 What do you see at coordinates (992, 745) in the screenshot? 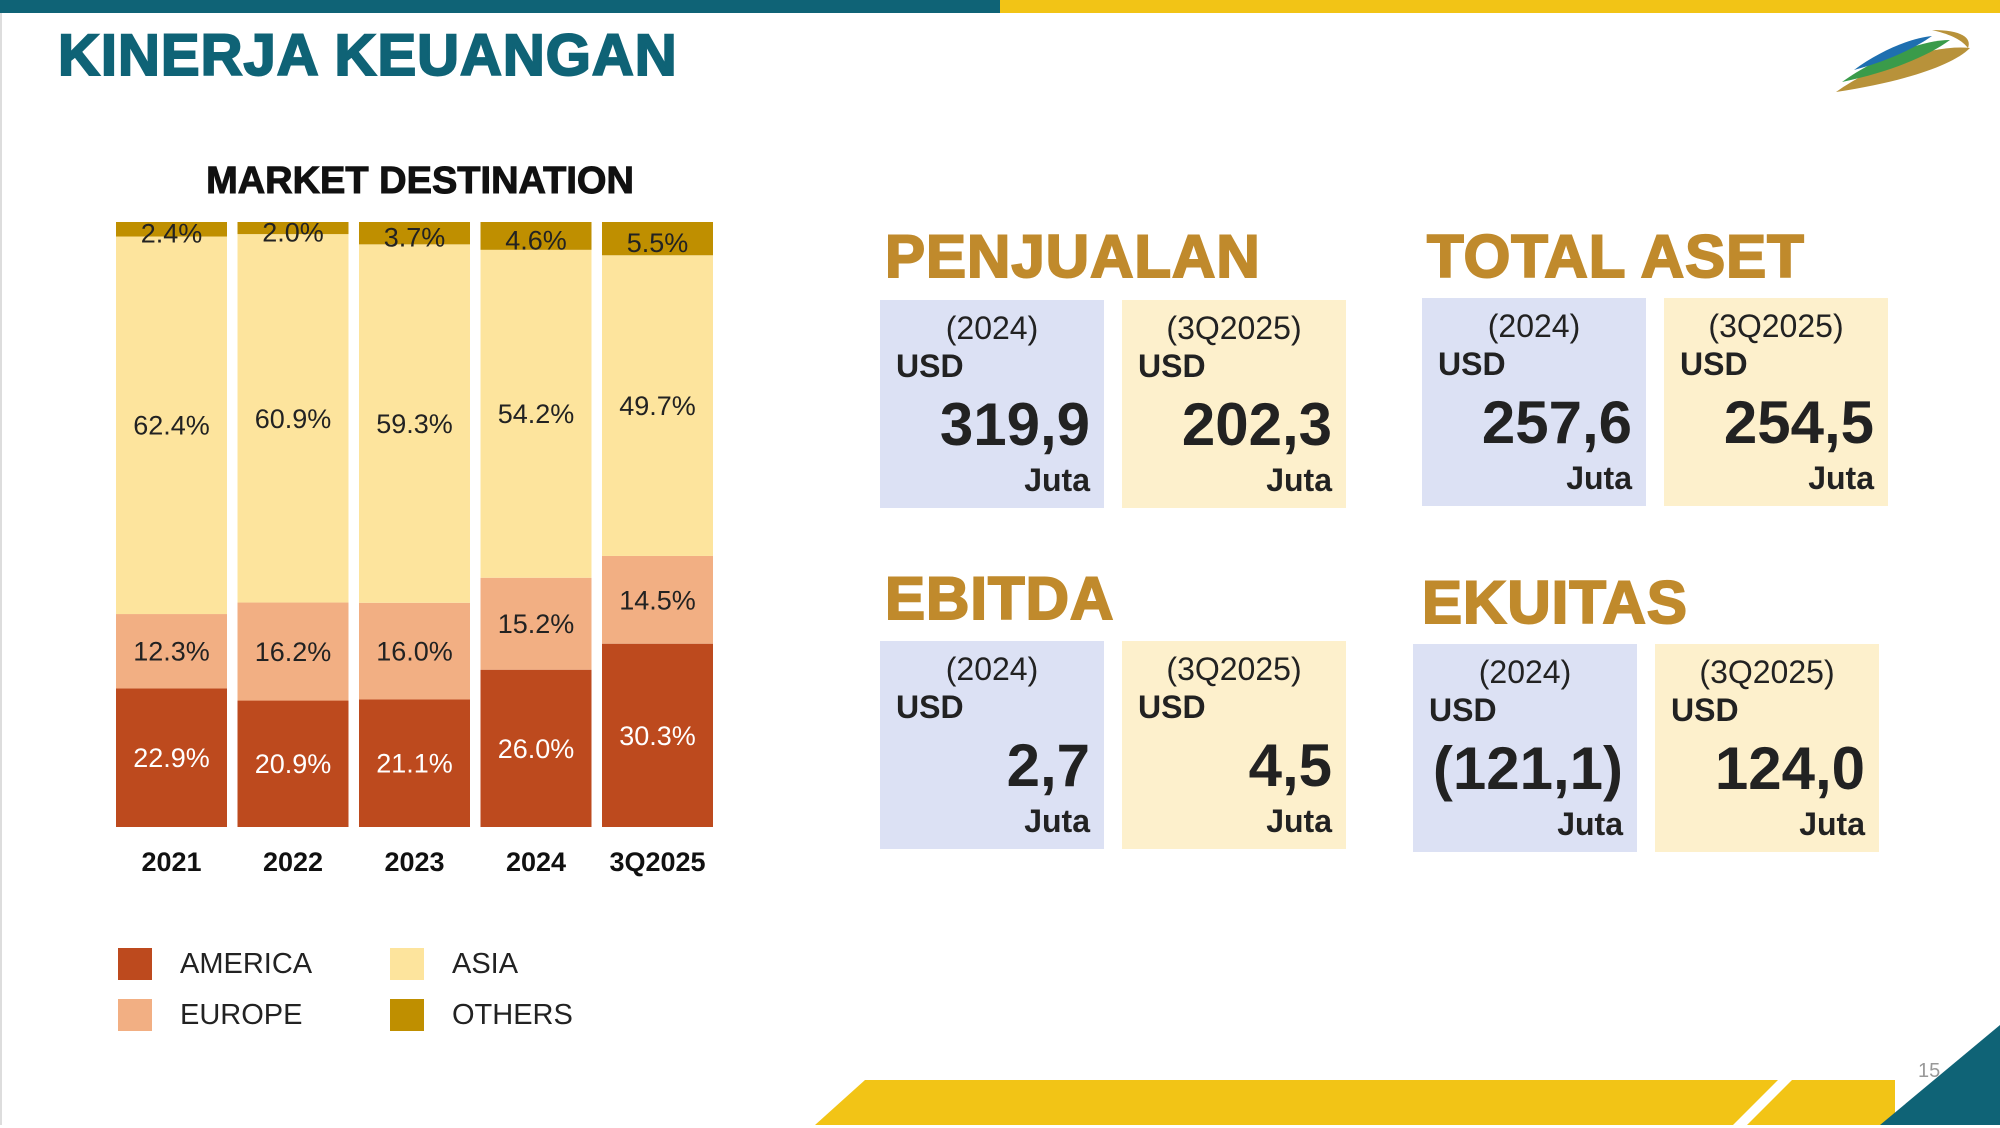
I see `ebitda-2024-card: (2024) USD 2,7 Juta` at bounding box center [992, 745].